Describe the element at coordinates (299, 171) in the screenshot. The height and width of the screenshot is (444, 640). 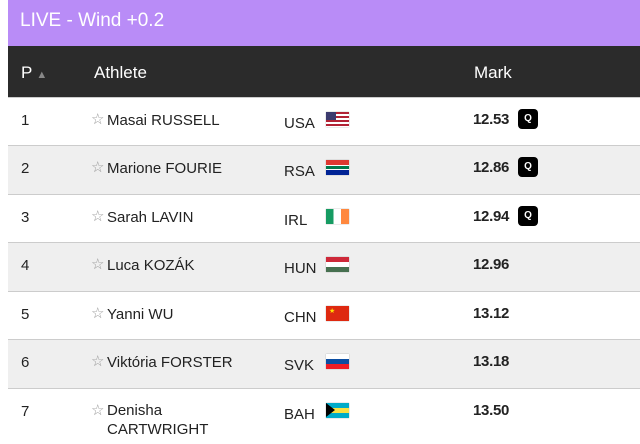
I see `country-code: RSA` at that location.